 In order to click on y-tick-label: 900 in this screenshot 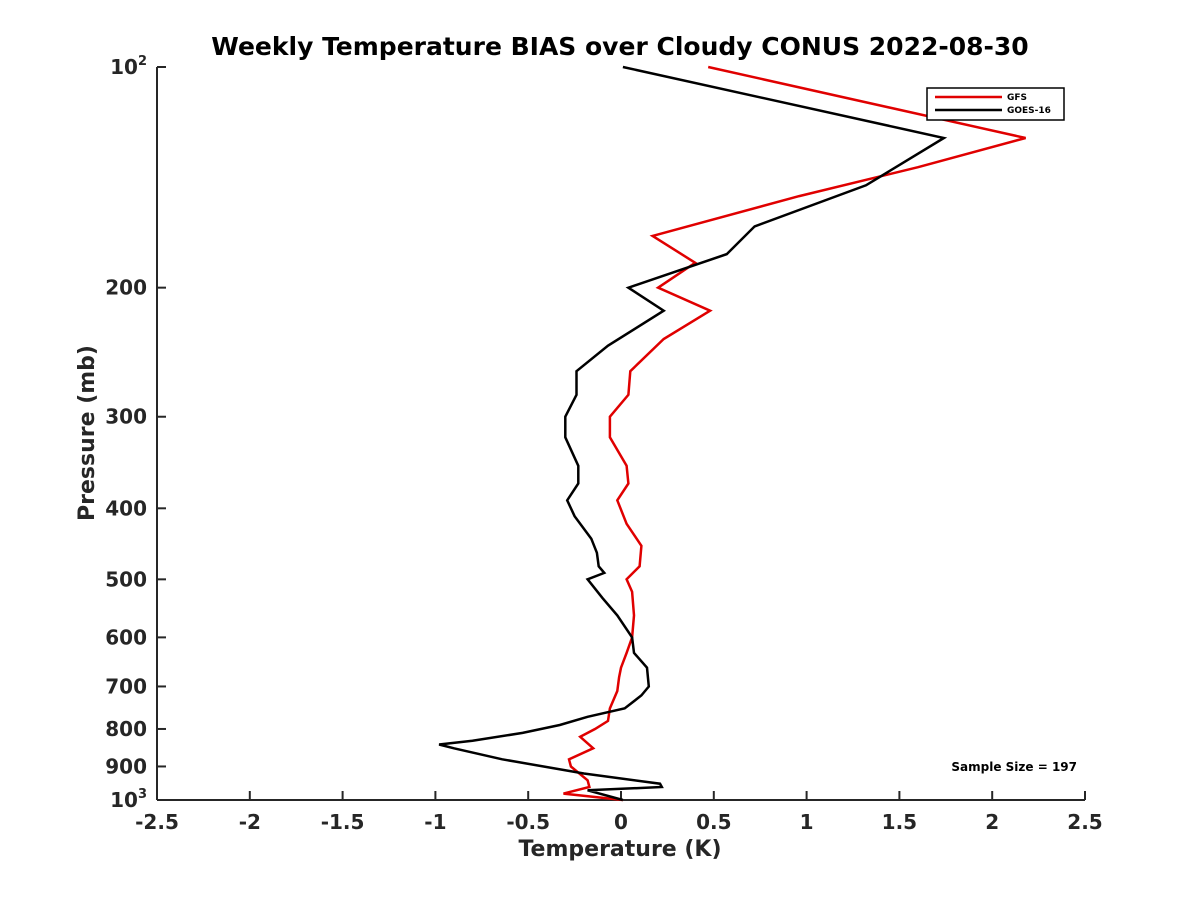, I will do `click(126, 766)`.